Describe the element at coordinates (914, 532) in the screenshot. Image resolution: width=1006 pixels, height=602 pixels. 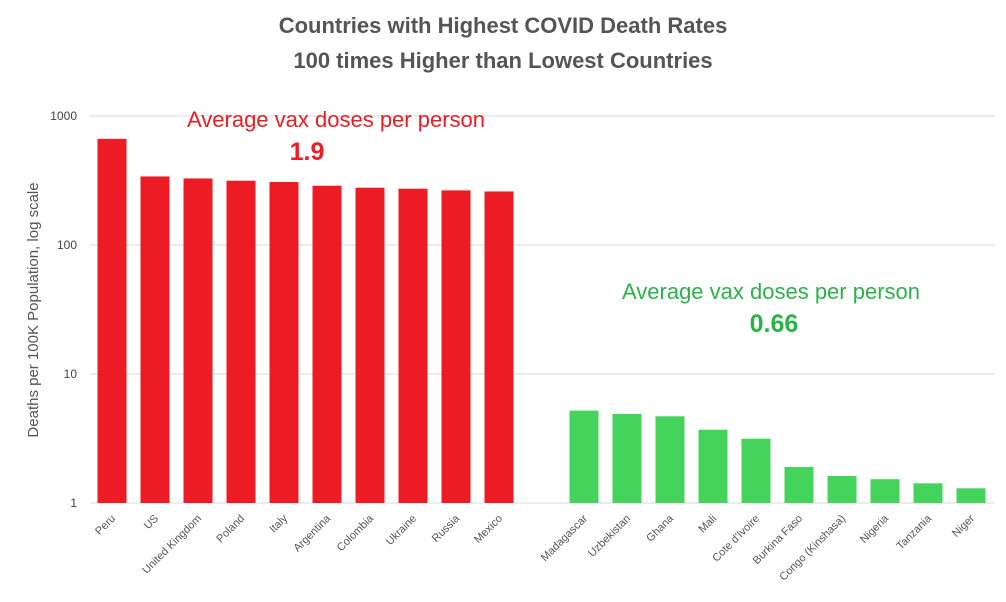
I see `category-label: Tanzania` at that location.